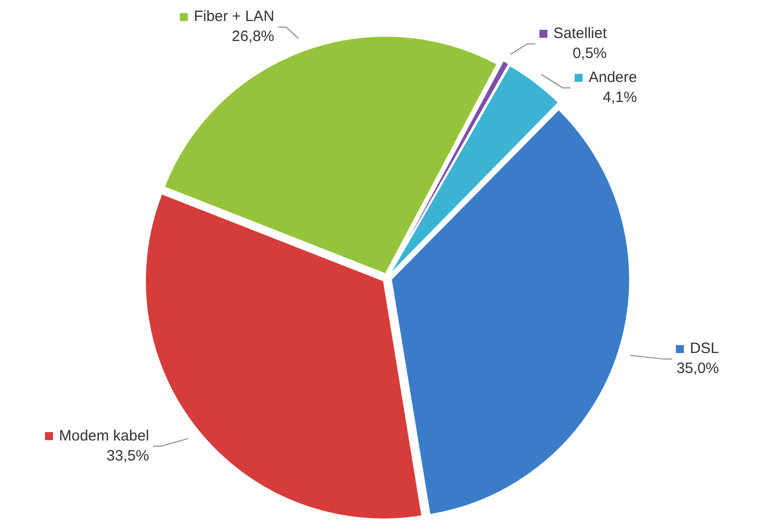  What do you see at coordinates (234, 17) in the screenshot?
I see `legend-label: Fiber + LAN` at bounding box center [234, 17].